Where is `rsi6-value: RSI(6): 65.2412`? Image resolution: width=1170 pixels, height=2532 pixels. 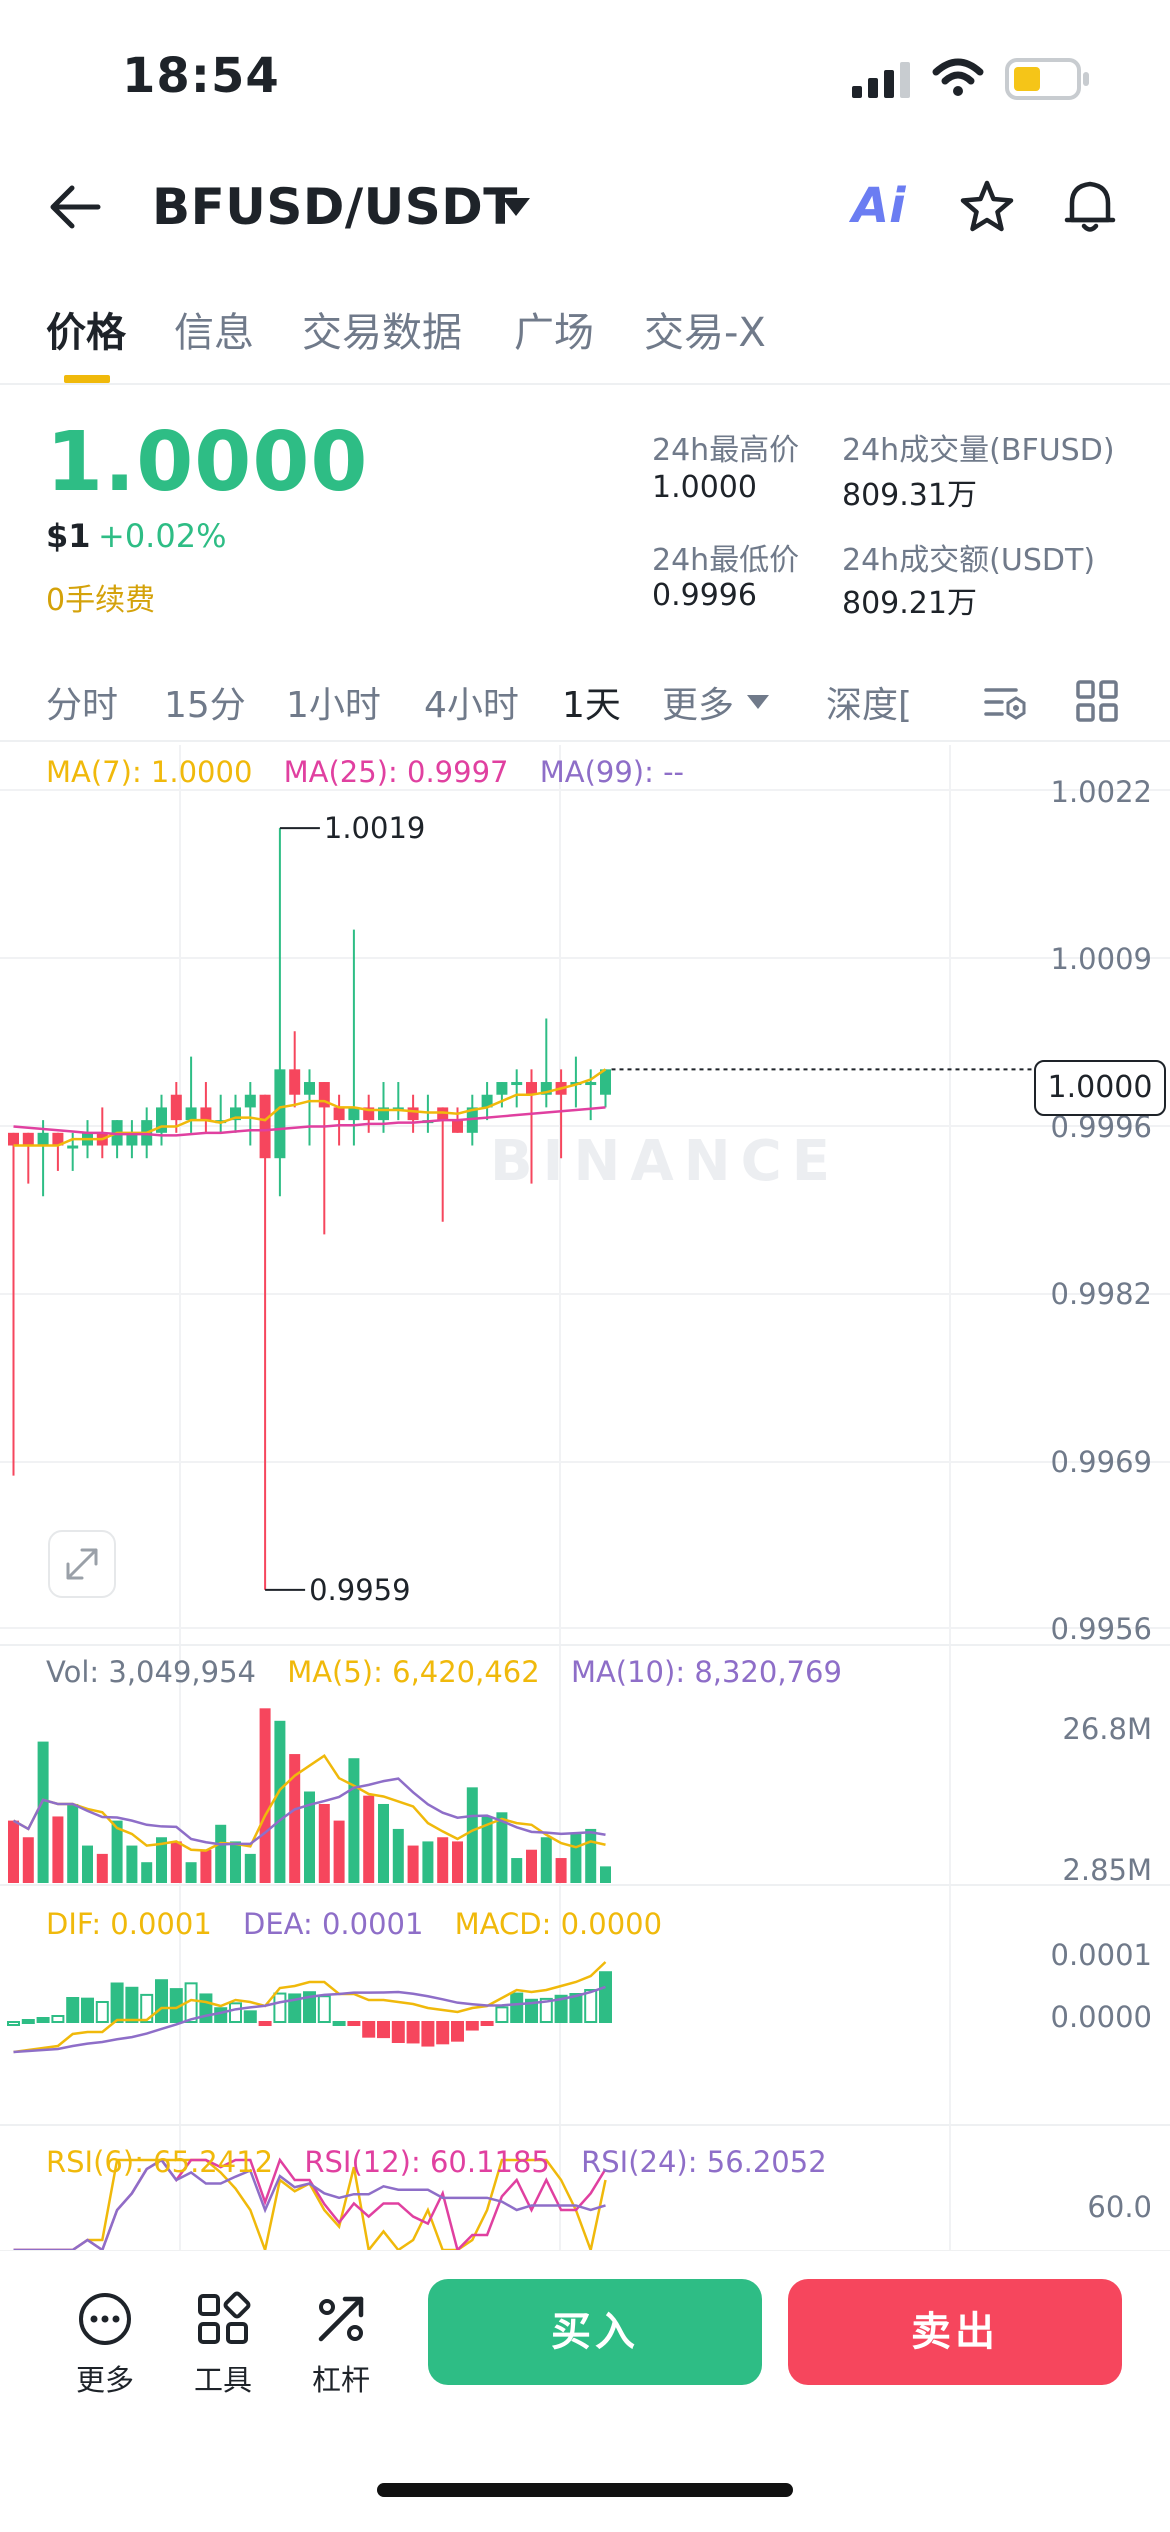 rsi6-value: RSI(6): 65.2412 is located at coordinates (160, 2162).